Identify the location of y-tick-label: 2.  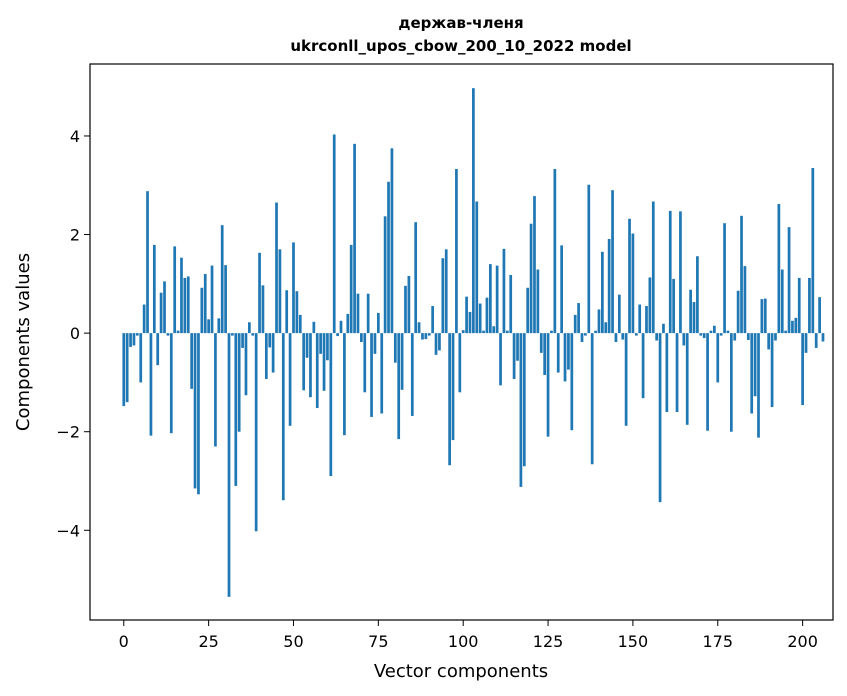
(75, 235).